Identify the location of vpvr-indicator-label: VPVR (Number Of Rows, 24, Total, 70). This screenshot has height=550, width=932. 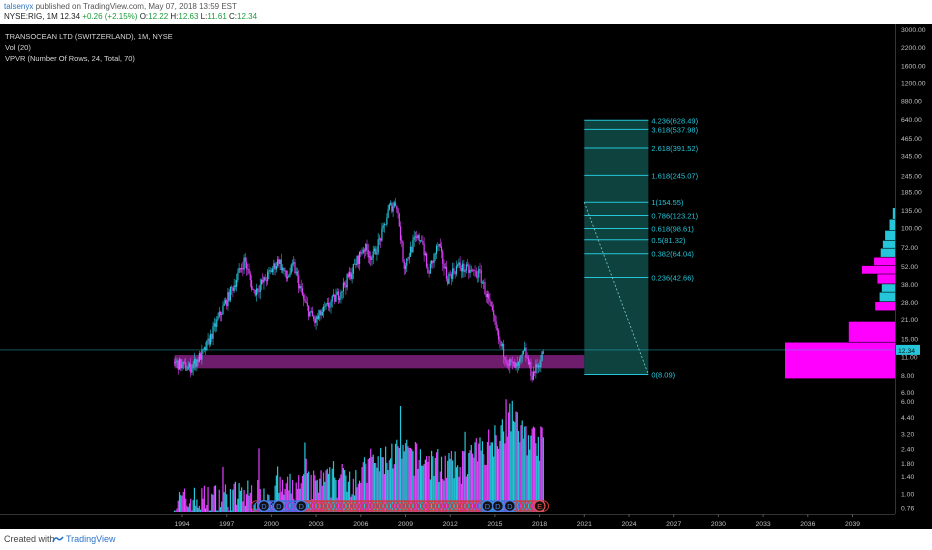
(70, 58).